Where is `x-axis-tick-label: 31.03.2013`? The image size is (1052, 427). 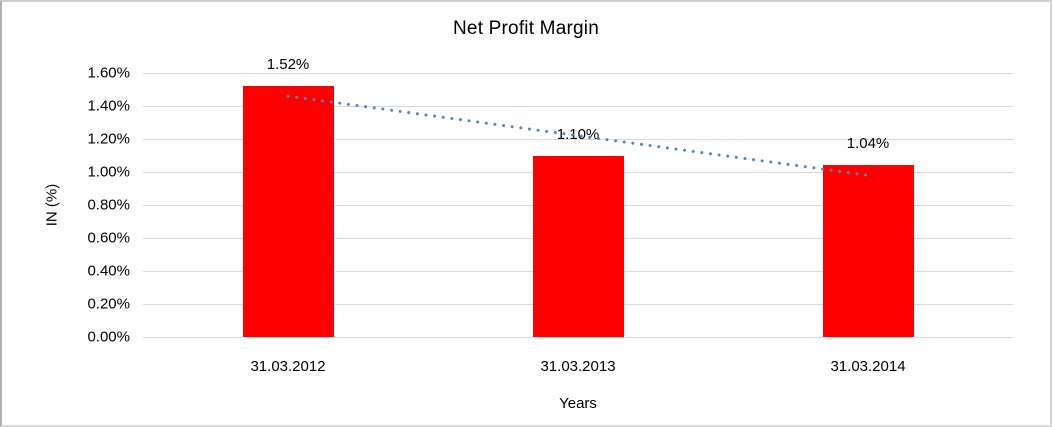 x-axis-tick-label: 31.03.2013 is located at coordinates (578, 366).